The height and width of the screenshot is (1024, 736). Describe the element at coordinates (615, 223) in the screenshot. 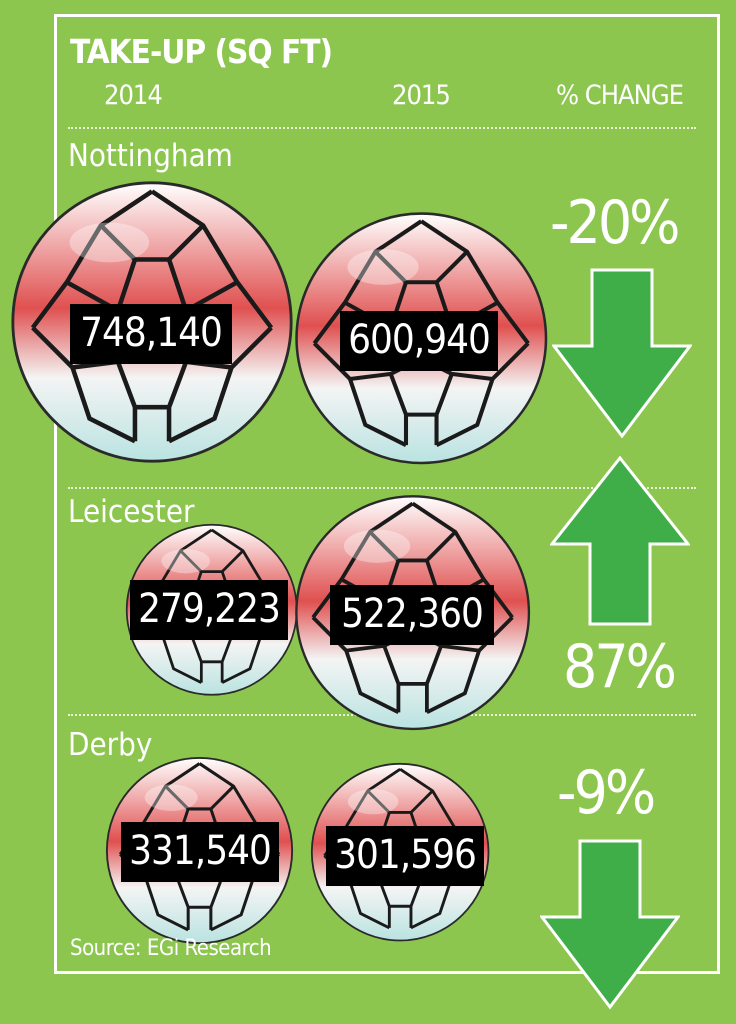

I see `change-label-nottingham: -20%` at that location.